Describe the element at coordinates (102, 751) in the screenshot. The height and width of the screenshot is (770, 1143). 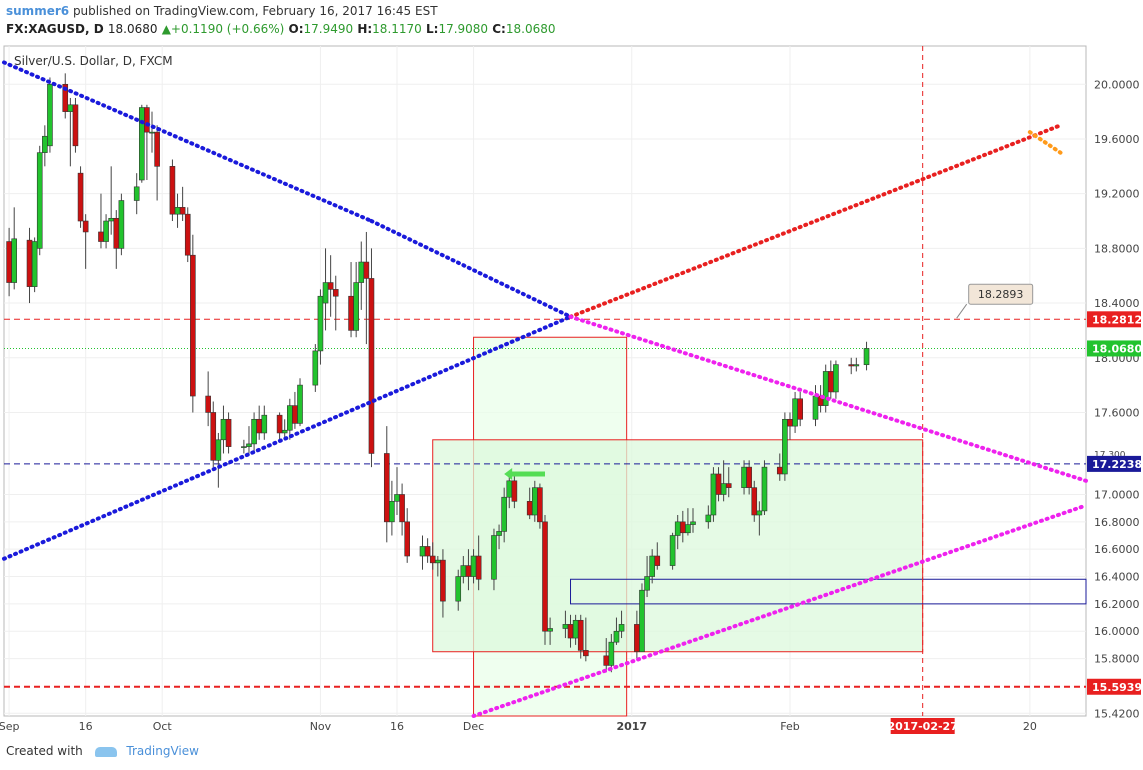
I see `footer: Created with TradingView` at that location.